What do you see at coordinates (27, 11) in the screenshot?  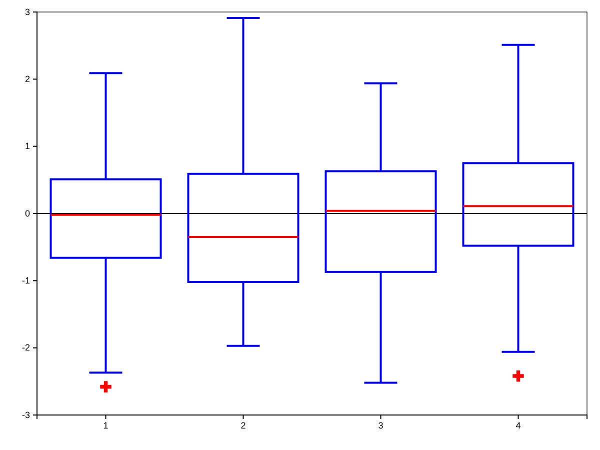 I see `y-tick-label: 3` at bounding box center [27, 11].